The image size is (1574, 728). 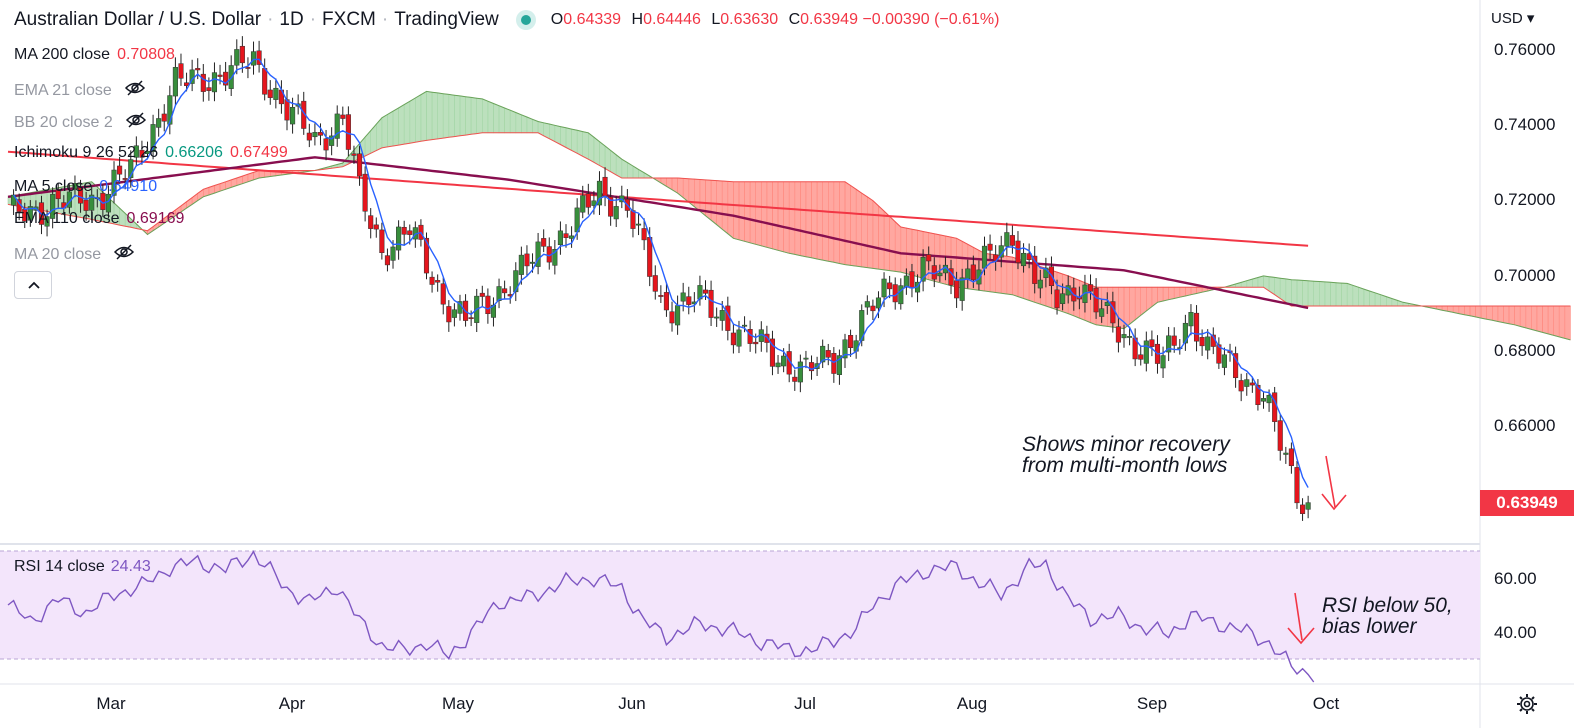 I want to click on legend-ma200: MA 200 close 0.70808, so click(x=94, y=54).